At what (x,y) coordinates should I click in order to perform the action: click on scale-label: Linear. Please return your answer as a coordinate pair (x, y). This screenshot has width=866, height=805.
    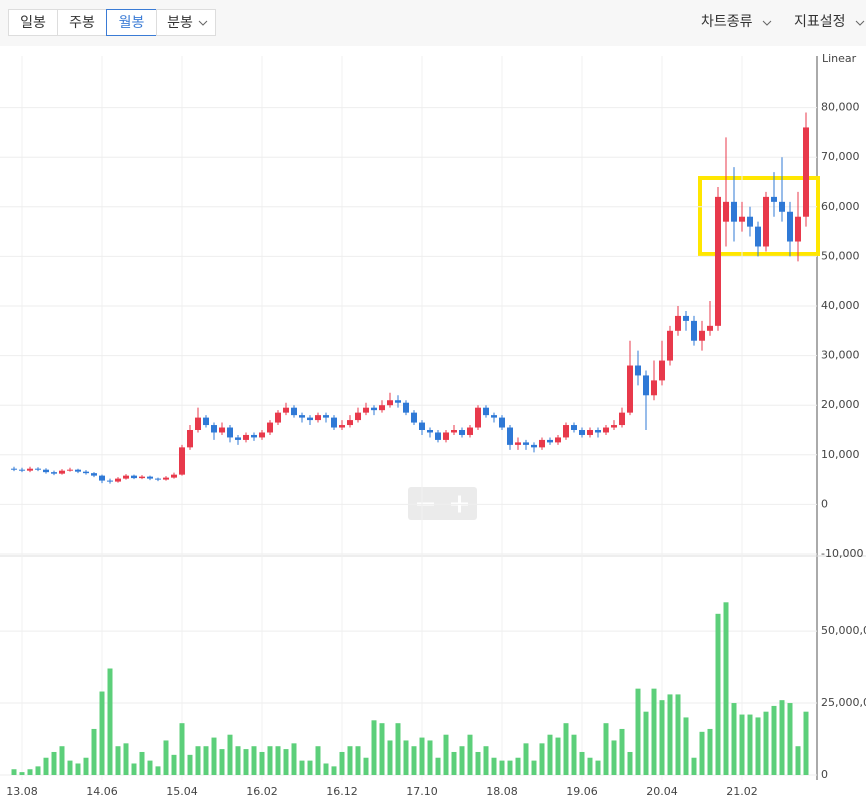
    Looking at the image, I should click on (839, 58).